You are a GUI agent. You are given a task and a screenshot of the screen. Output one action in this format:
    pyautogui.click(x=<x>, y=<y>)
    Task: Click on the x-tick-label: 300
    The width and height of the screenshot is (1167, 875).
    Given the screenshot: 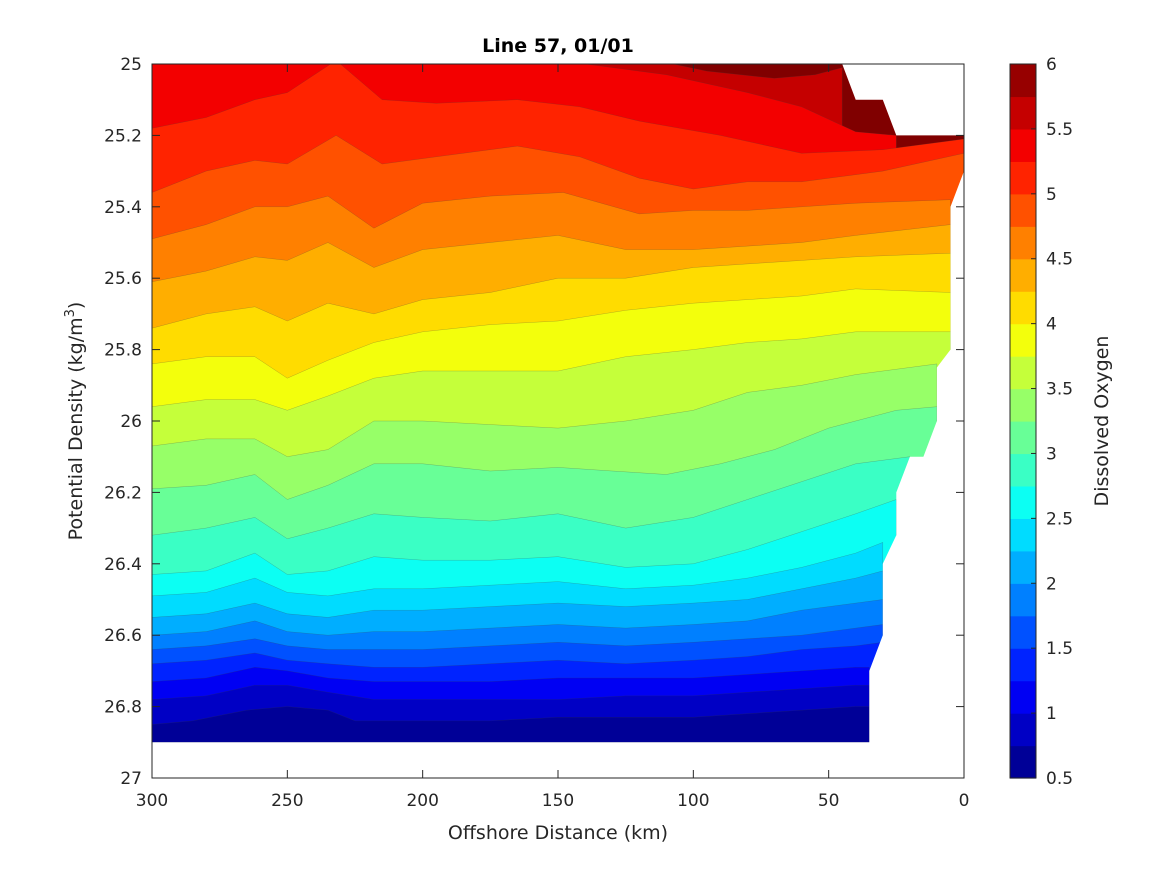 What is the action you would take?
    pyautogui.click(x=152, y=801)
    